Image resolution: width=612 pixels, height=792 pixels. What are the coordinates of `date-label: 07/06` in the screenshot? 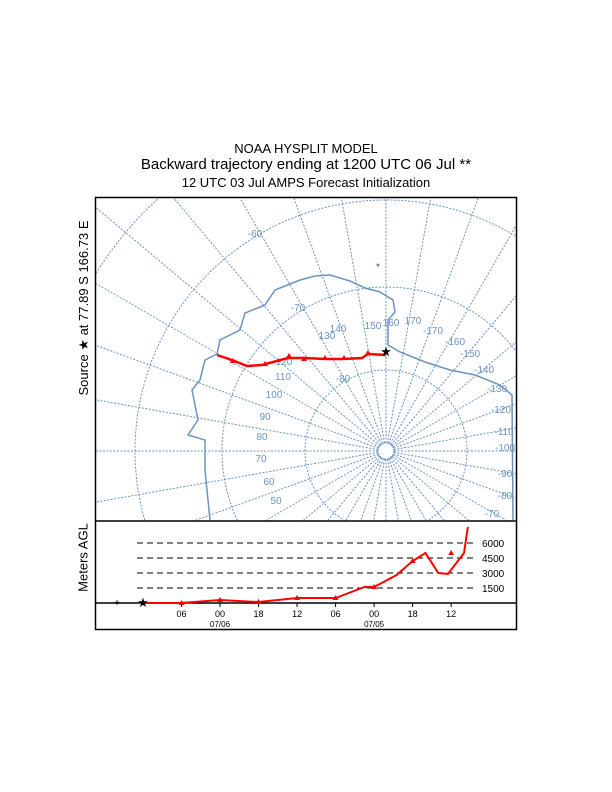 It's located at (220, 624).